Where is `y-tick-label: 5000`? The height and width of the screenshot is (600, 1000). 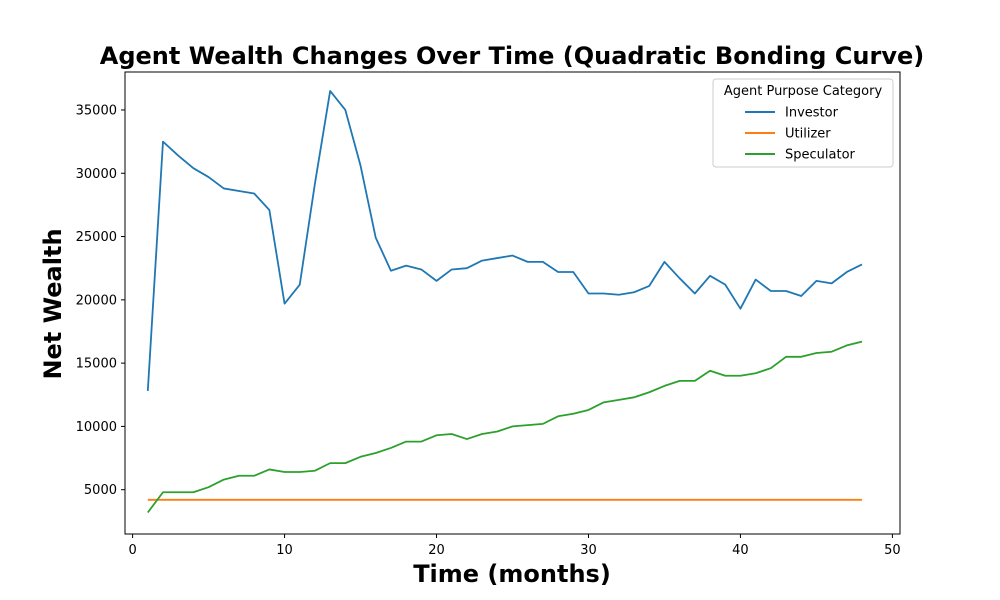
y-tick-label: 5000 is located at coordinates (100, 490).